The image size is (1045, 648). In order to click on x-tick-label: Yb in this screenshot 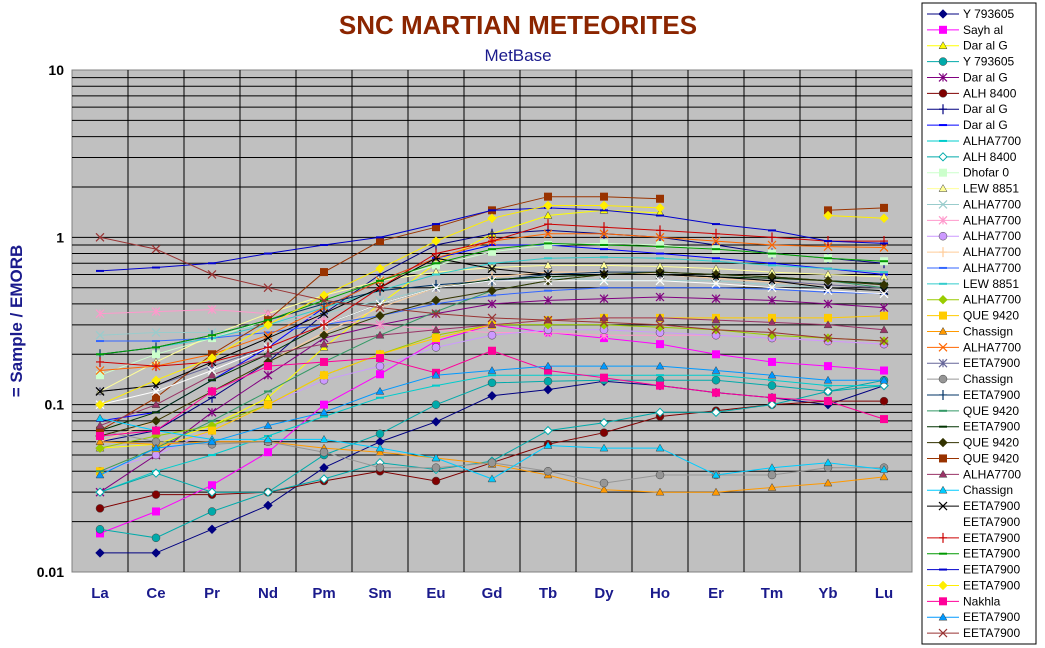, I will do `click(827, 593)`.